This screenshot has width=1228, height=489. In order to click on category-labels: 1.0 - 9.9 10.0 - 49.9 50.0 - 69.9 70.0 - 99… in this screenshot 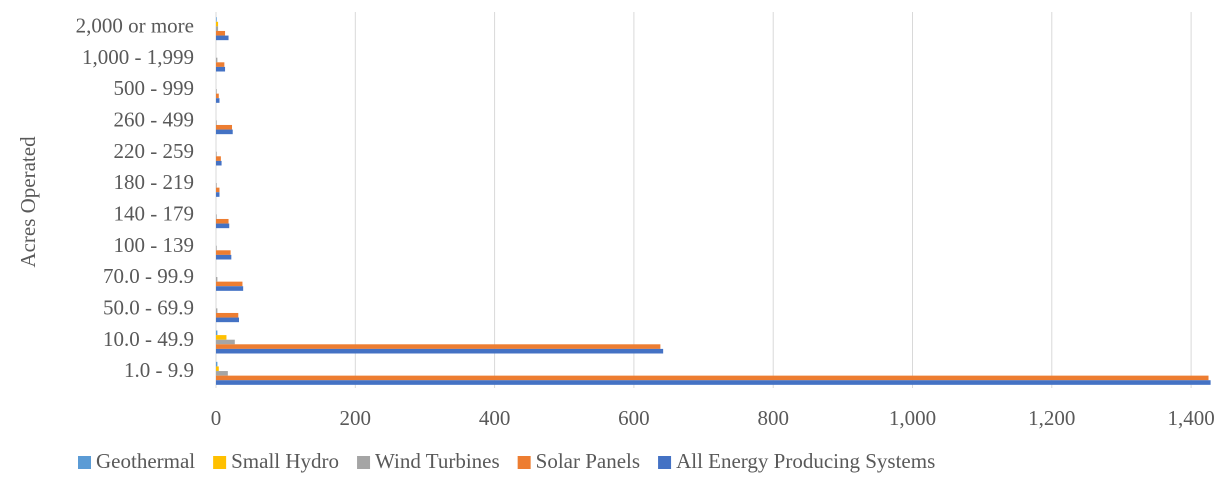, I will do `click(135, 197)`.